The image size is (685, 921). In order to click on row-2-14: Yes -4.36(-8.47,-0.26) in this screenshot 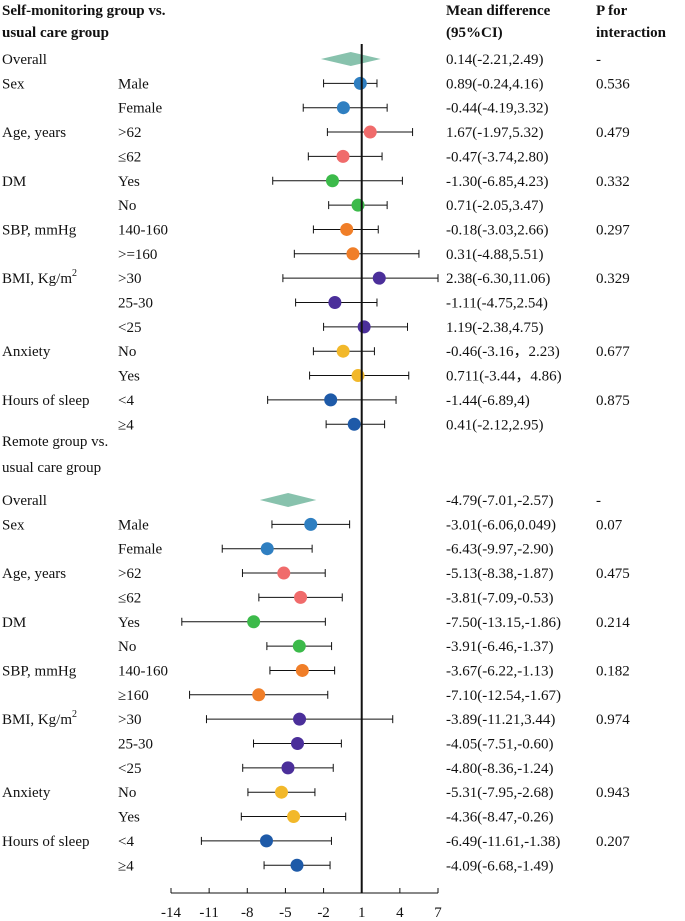, I will do `click(335, 818)`.